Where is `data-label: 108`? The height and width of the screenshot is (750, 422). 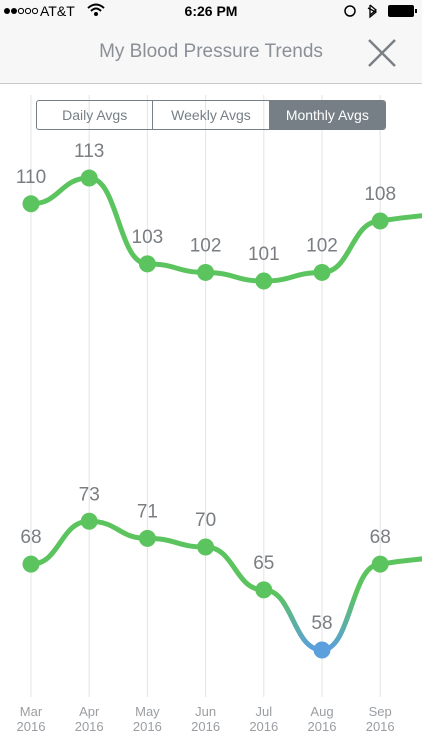 data-label: 108 is located at coordinates (380, 194).